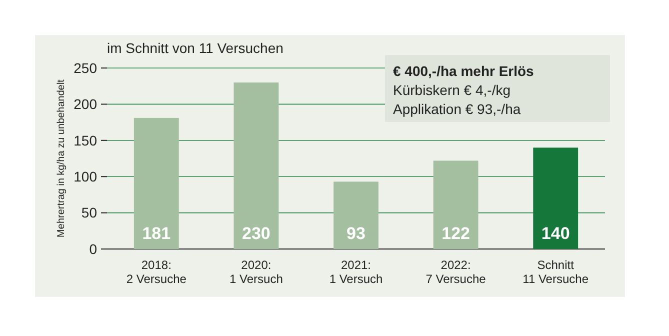  I want to click on y-tick-label: 0, so click(93, 248).